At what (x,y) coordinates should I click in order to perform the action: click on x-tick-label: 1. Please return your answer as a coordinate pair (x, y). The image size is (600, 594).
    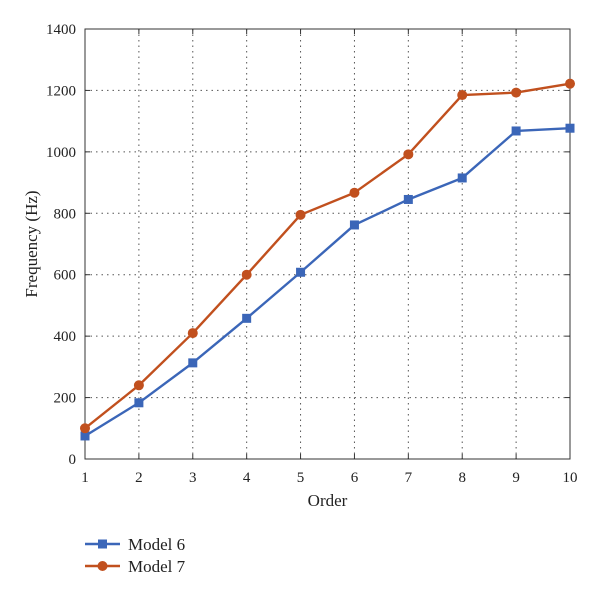
    Looking at the image, I should click on (85, 478).